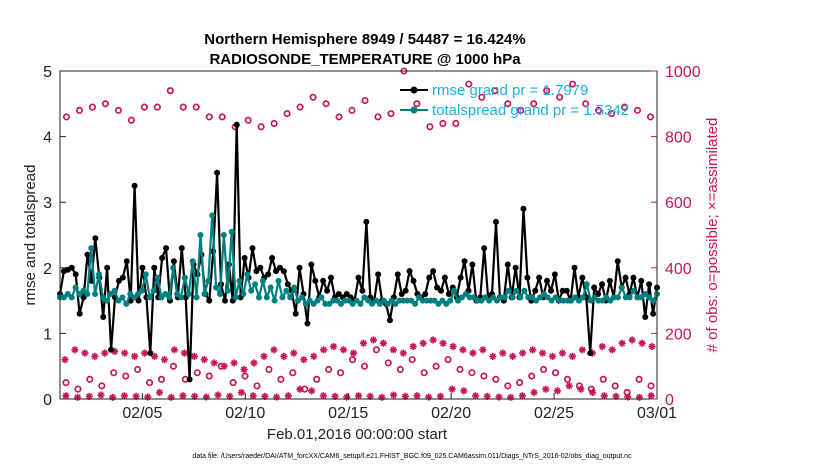 The height and width of the screenshot is (470, 830). What do you see at coordinates (510, 90) in the screenshot?
I see `legend-rmse-label: rmse grand pr = 1.7979` at bounding box center [510, 90].